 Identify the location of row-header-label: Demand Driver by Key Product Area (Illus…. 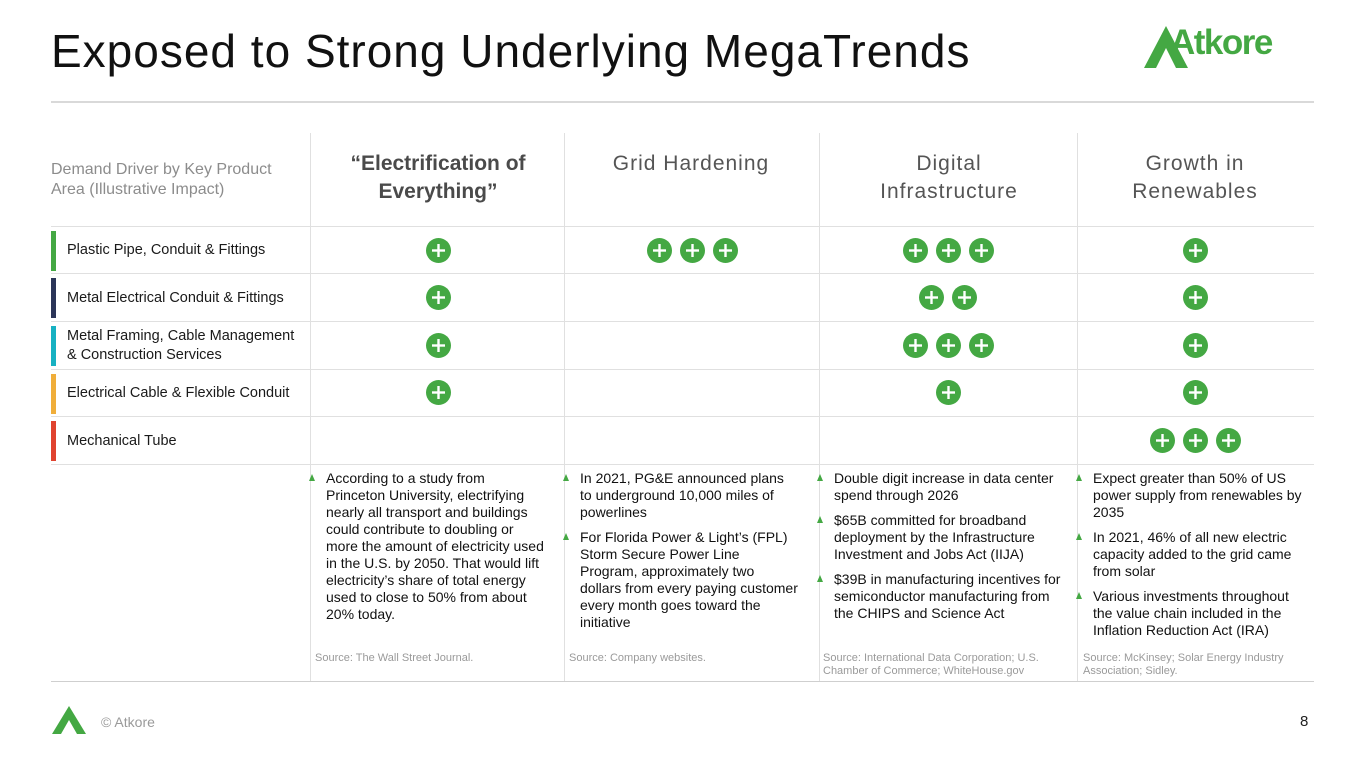
(161, 179).